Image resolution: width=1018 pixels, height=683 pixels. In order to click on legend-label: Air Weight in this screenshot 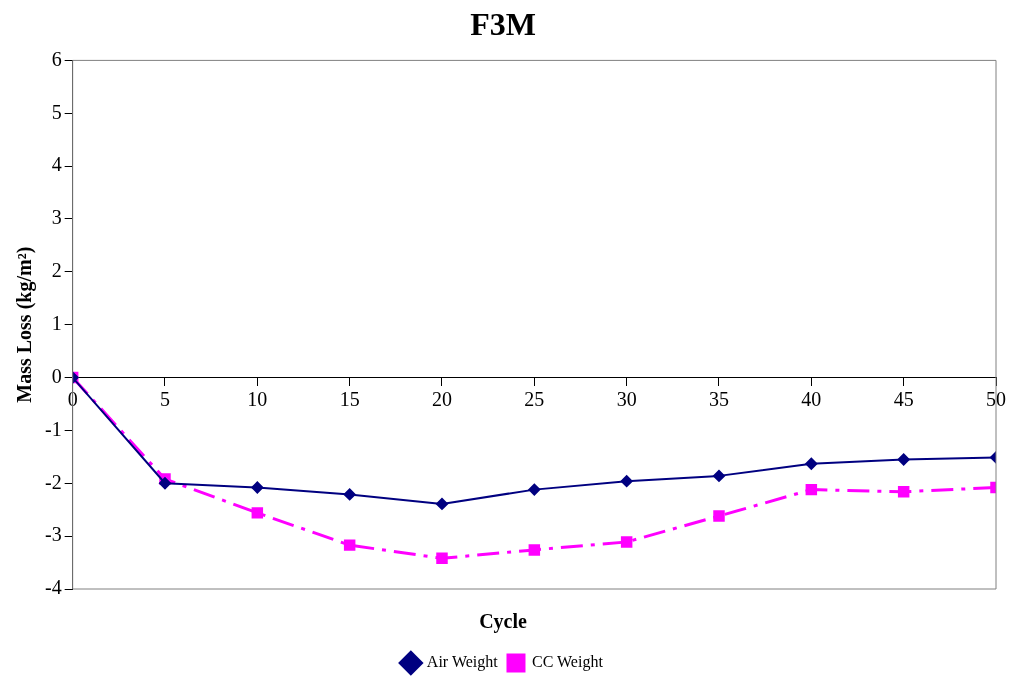, I will do `click(462, 662)`.